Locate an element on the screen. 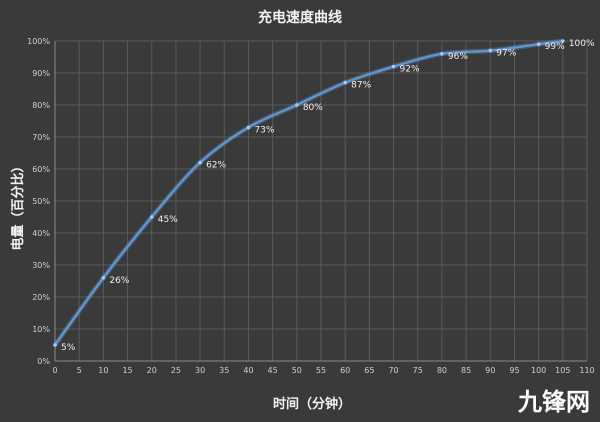  x-tick-label: 65 is located at coordinates (369, 370).